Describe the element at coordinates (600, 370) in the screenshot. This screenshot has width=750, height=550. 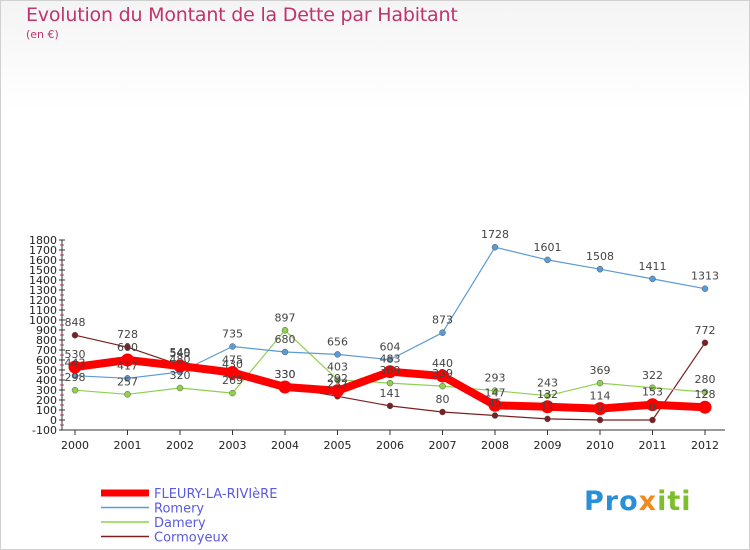
I see `data-label: 369` at that location.